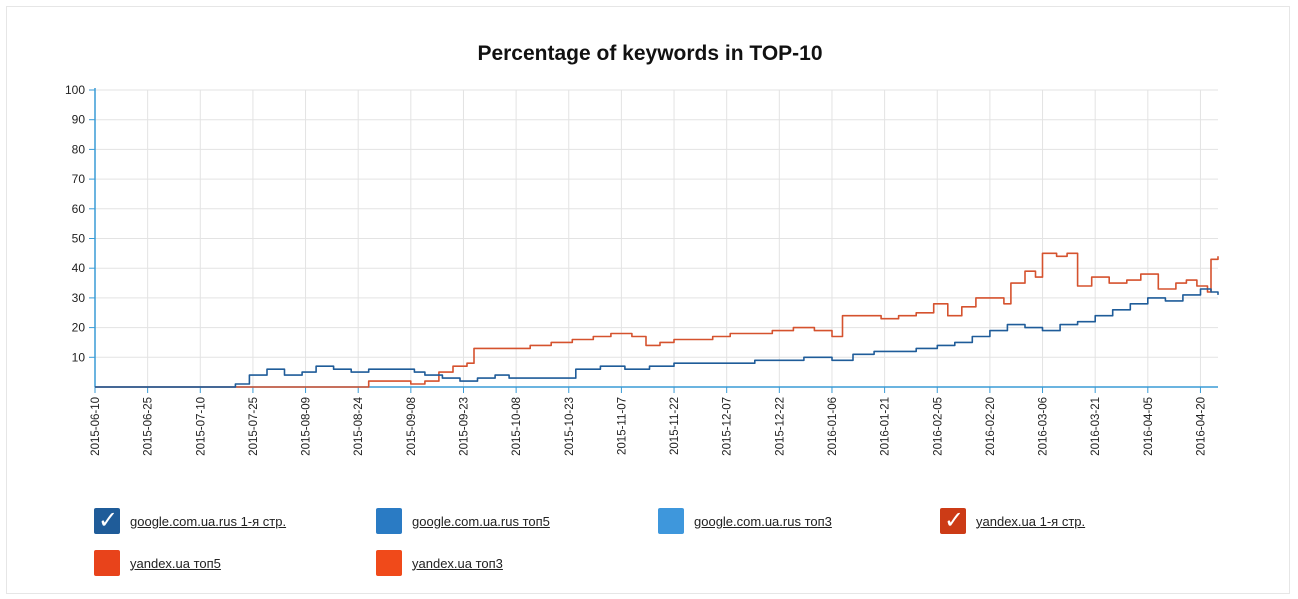  What do you see at coordinates (254, 426) in the screenshot?
I see `x-tick-label: 2015-07-25` at bounding box center [254, 426].